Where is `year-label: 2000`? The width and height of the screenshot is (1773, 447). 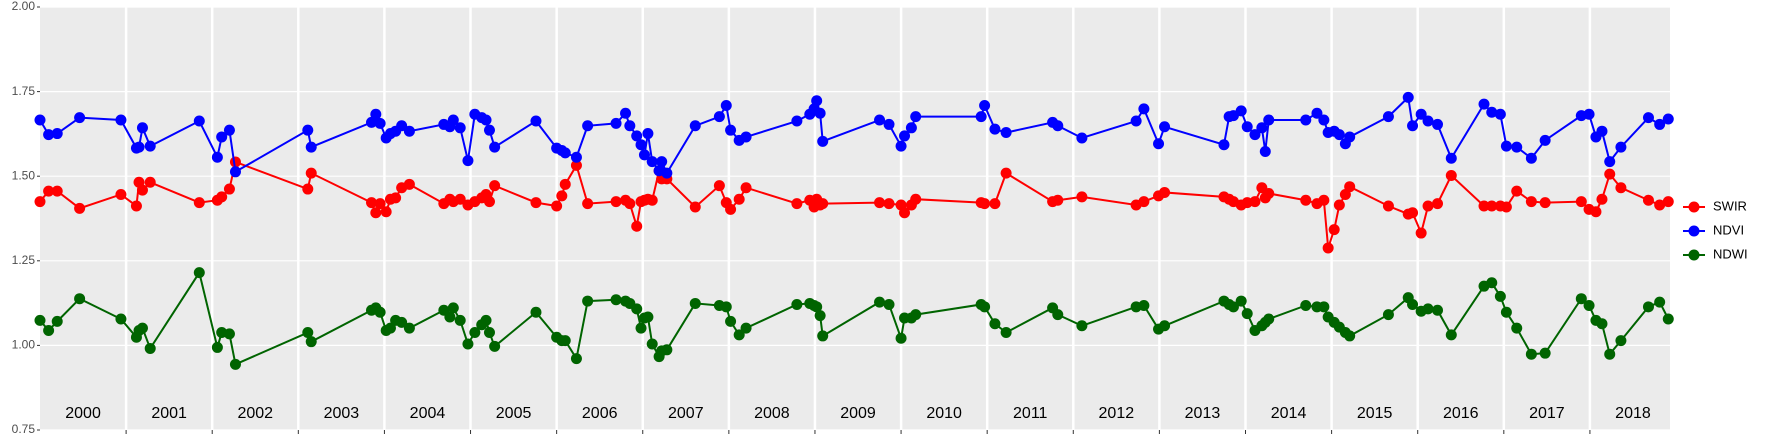
year-label: 2000 is located at coordinates (83, 413).